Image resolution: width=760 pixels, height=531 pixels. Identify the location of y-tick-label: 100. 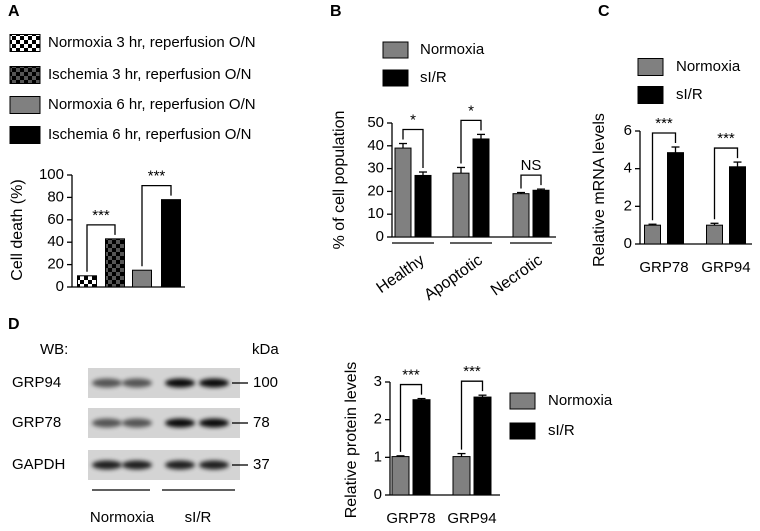
(51, 174).